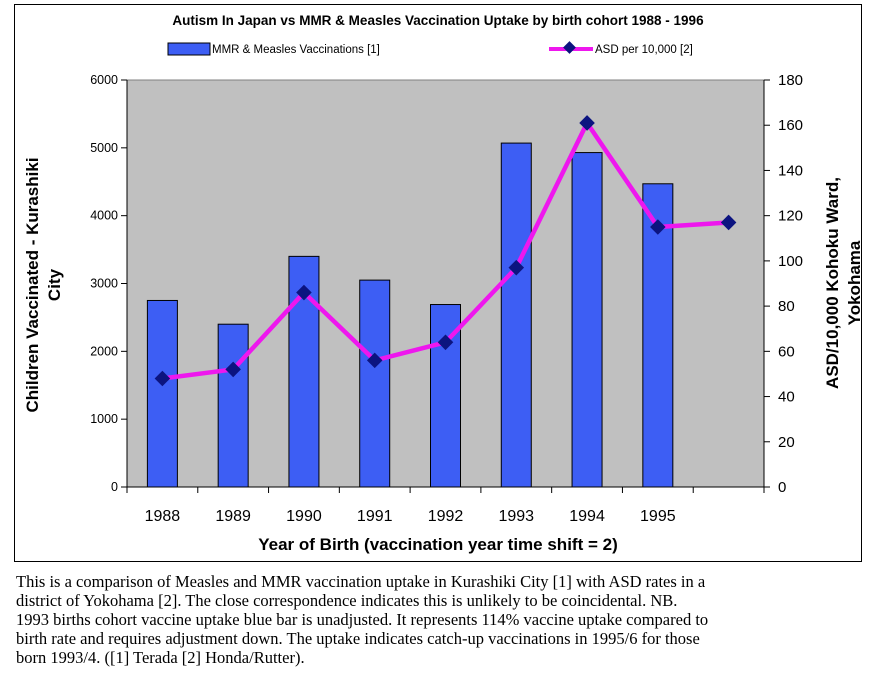  Describe the element at coordinates (304, 516) in the screenshot. I see `x-tick-label-1990: 1990` at that location.